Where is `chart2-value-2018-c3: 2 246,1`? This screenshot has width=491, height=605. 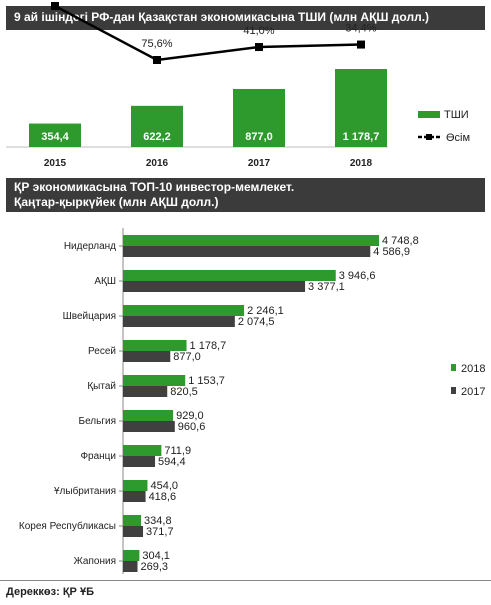
chart2-value-2018-c3: 2 246,1 is located at coordinates (265, 311).